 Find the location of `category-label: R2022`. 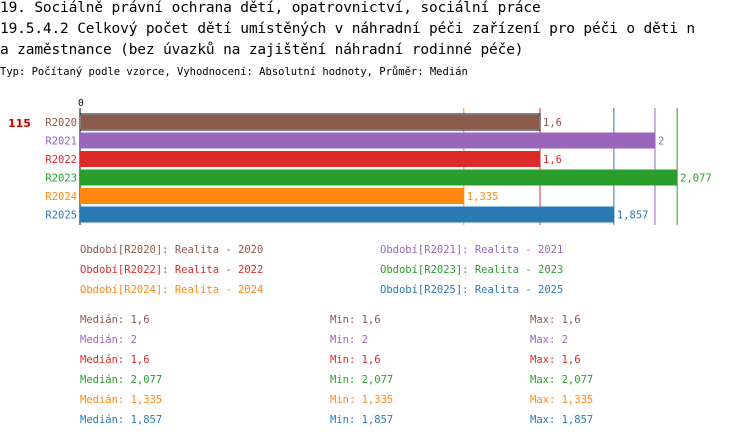

category-label: R2022 is located at coordinates (61, 160).